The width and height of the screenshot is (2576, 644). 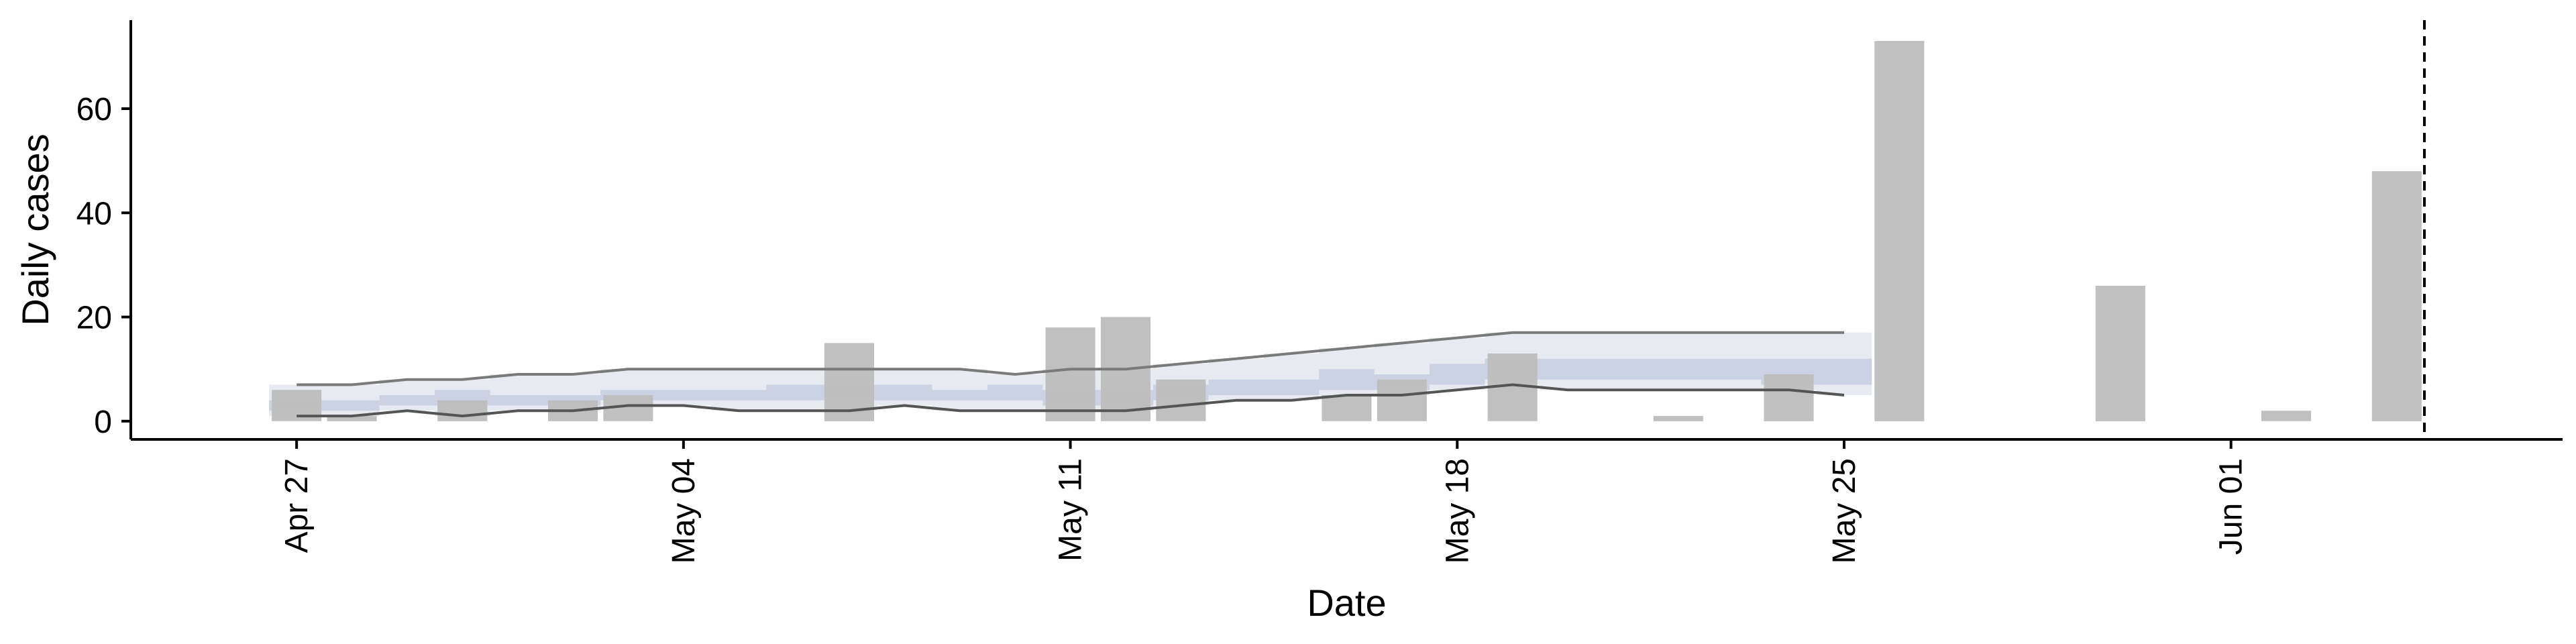 I want to click on upper-bound-line, so click(x=1070, y=358).